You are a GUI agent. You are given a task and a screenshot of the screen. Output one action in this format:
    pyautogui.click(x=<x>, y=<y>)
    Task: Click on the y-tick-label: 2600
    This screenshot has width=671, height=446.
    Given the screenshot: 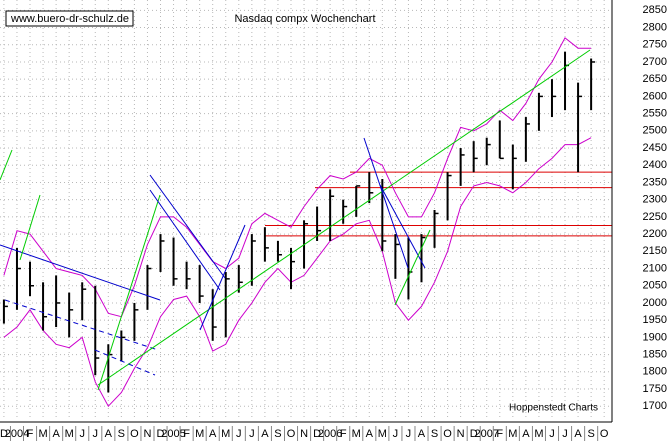 What is the action you would take?
    pyautogui.click(x=655, y=96)
    